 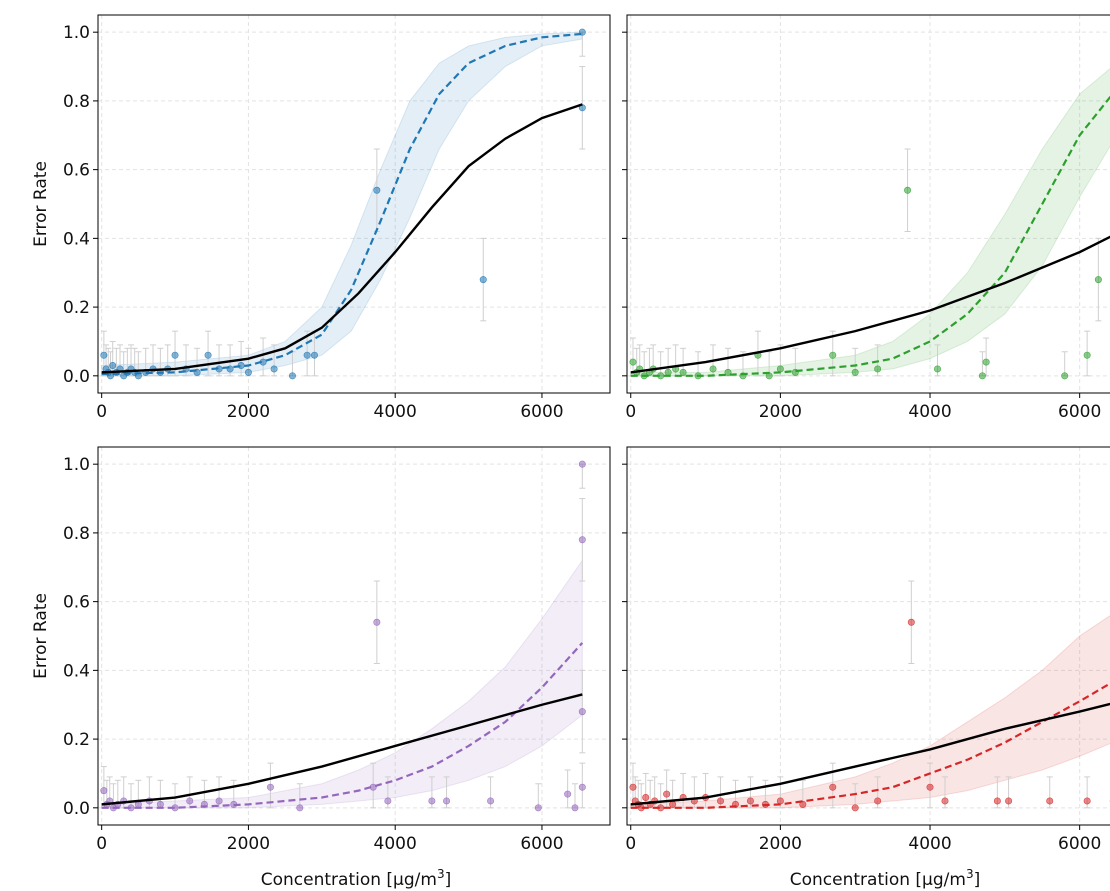 What do you see at coordinates (76, 809) in the screenshot?
I see `y-tick-label: 0.0` at bounding box center [76, 809].